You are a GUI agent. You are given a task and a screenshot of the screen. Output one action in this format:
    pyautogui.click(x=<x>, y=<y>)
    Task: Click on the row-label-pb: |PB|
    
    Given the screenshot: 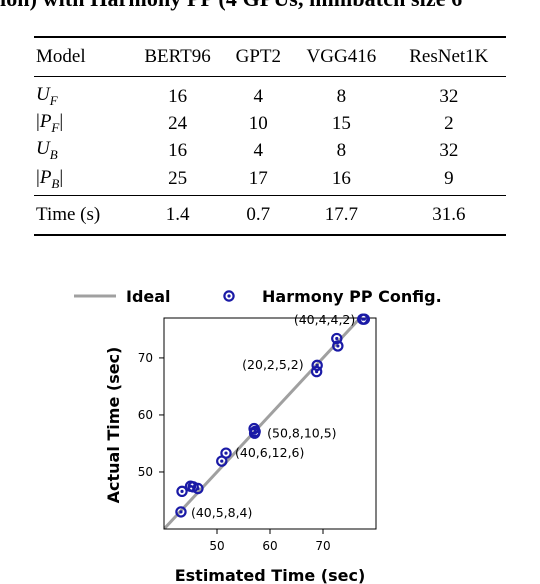 What is the action you would take?
    pyautogui.click(x=50, y=178)
    